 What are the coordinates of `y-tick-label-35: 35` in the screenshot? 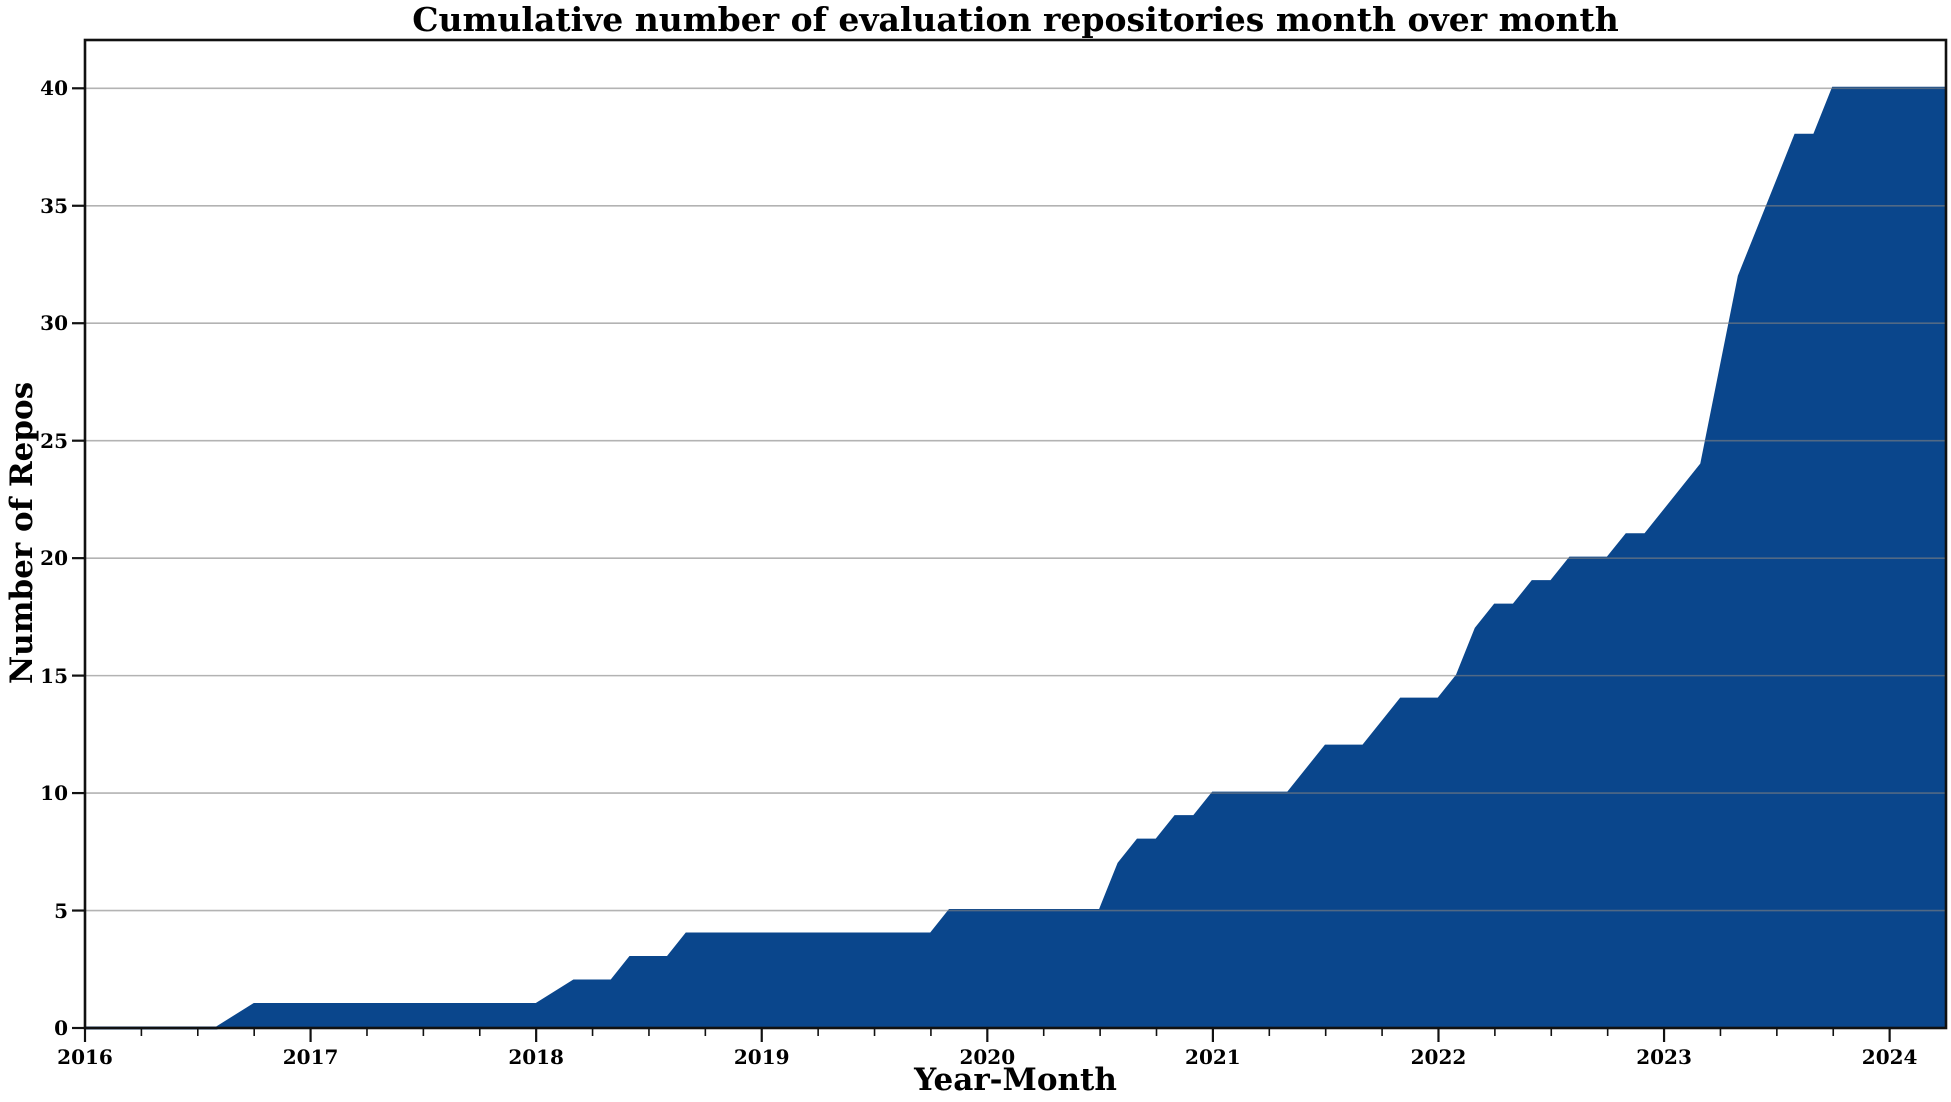 It's located at (54, 205).